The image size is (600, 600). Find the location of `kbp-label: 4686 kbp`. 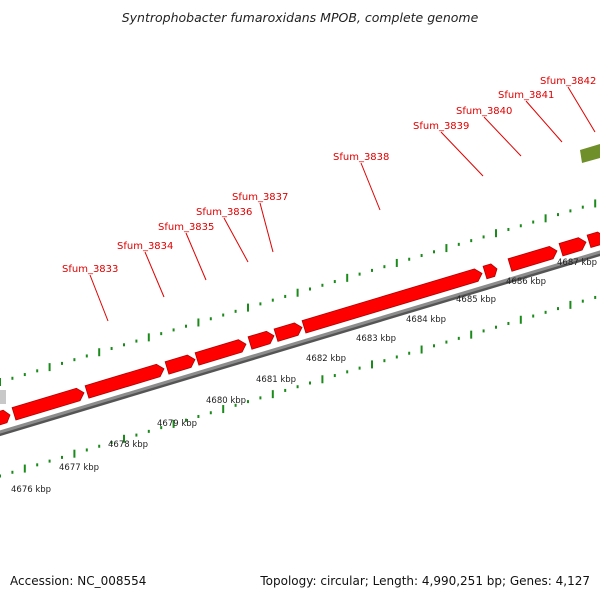

kbp-label: 4686 kbp is located at coordinates (526, 282).